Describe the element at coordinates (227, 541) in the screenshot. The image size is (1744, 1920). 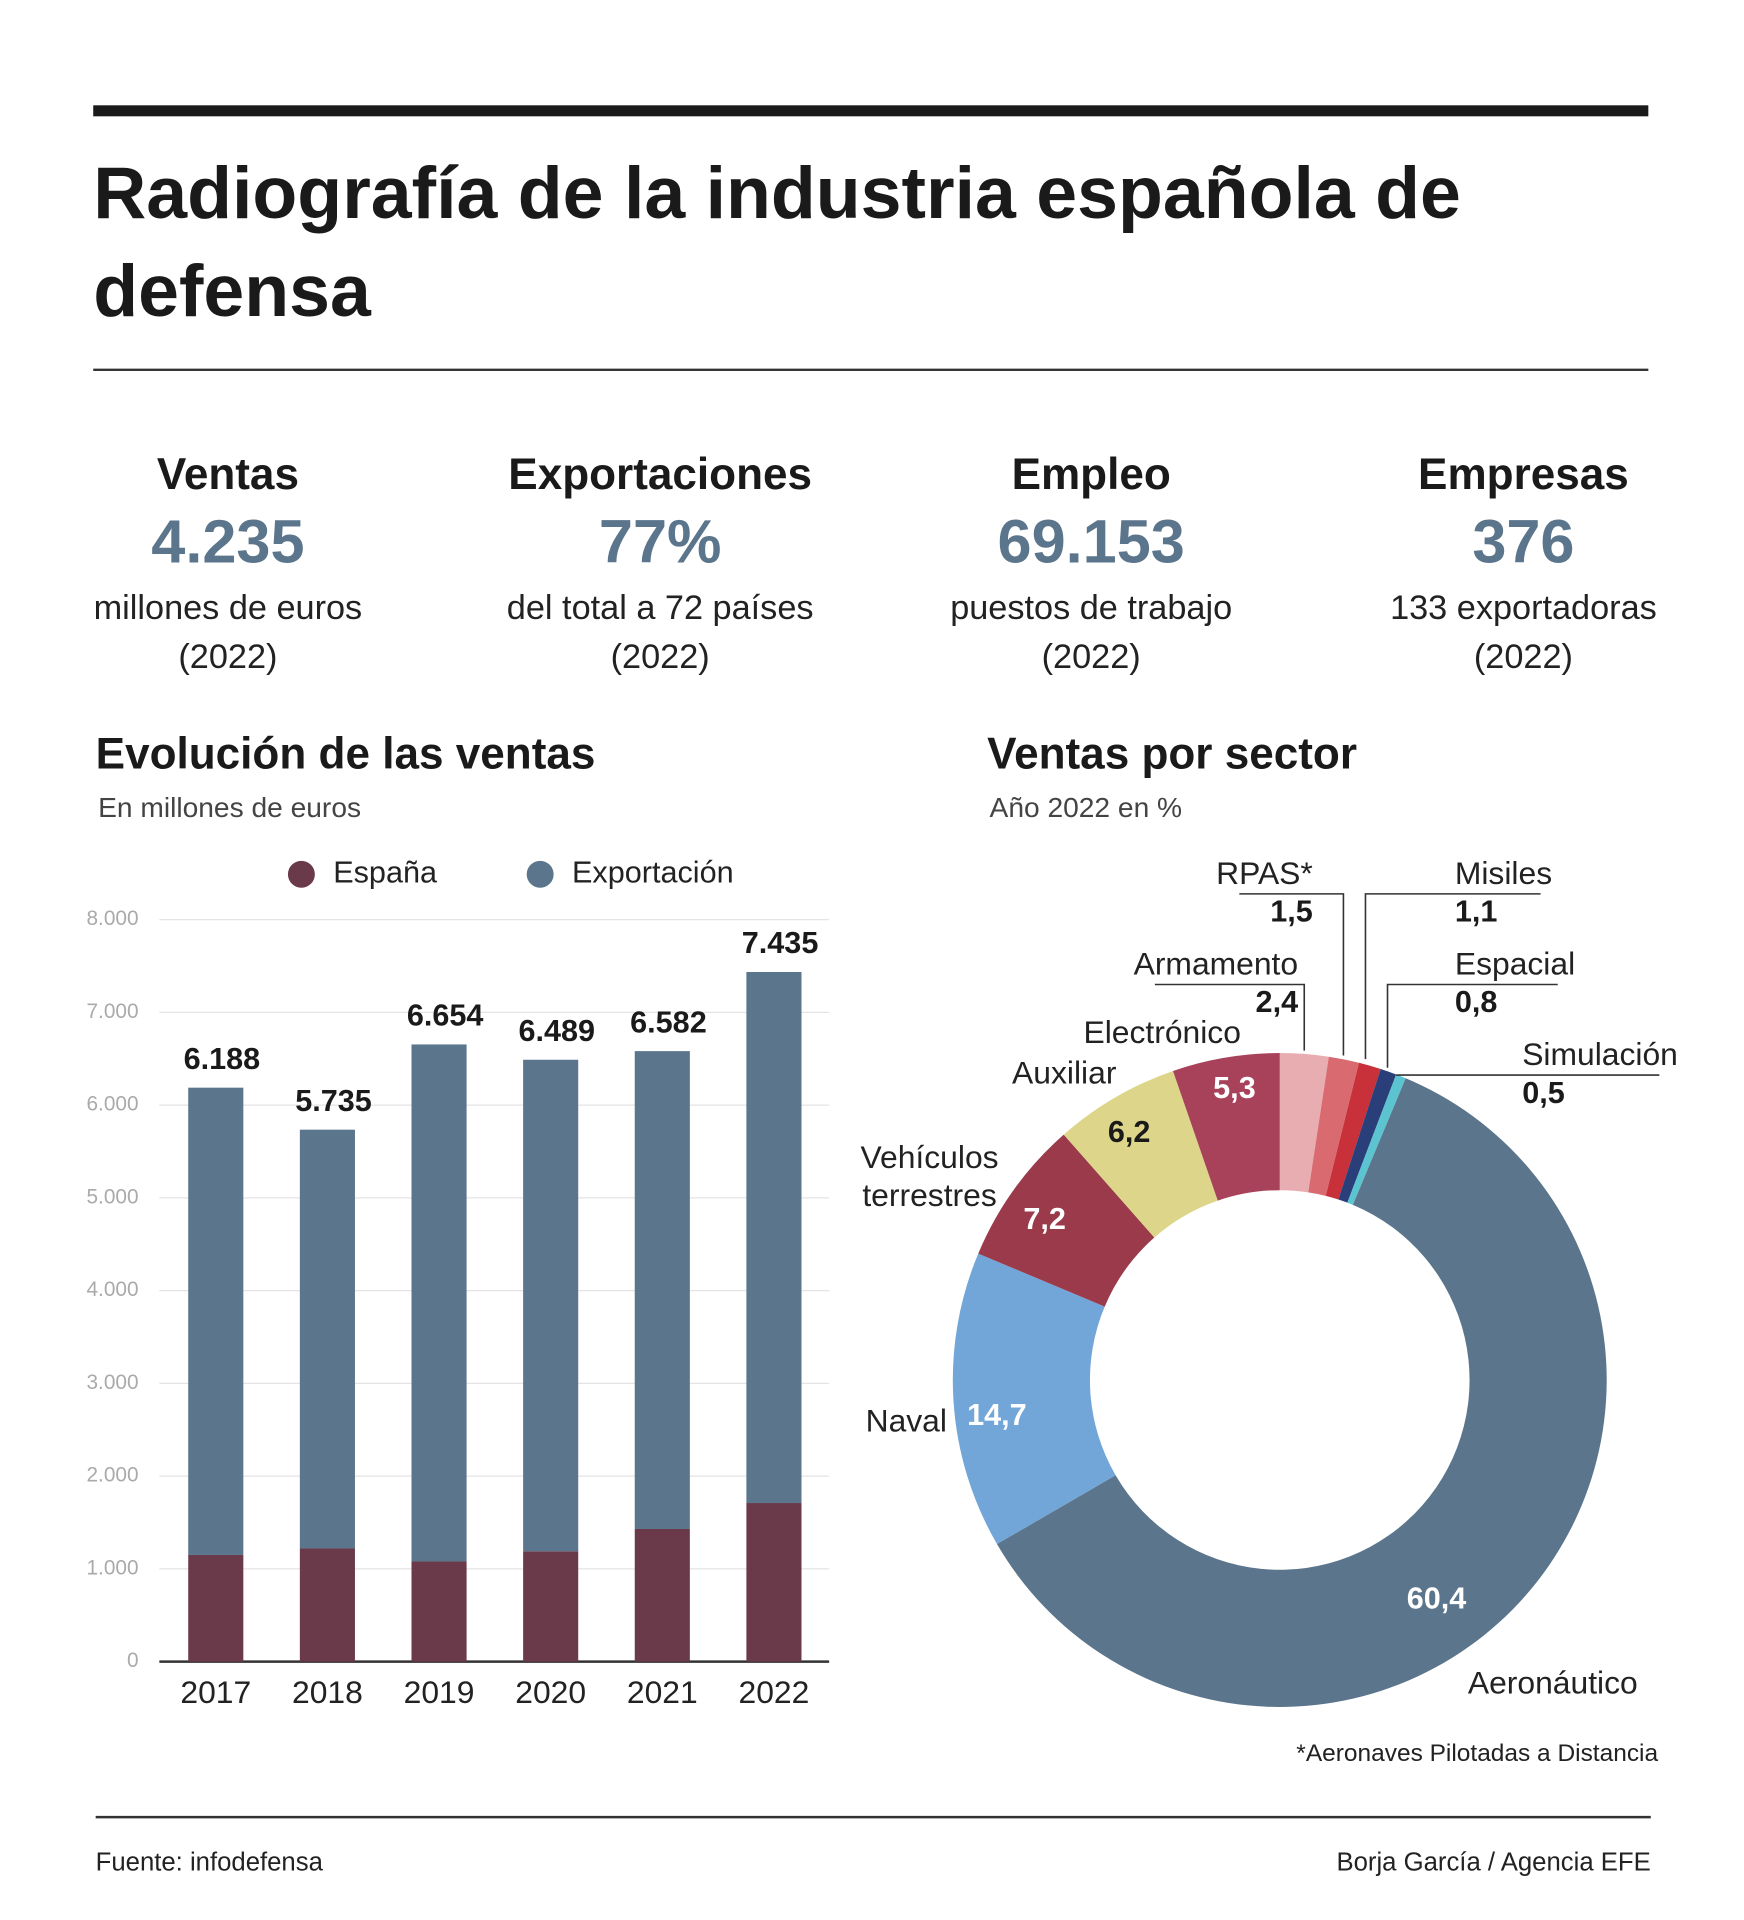
I see `stat-value: 4.235` at that location.